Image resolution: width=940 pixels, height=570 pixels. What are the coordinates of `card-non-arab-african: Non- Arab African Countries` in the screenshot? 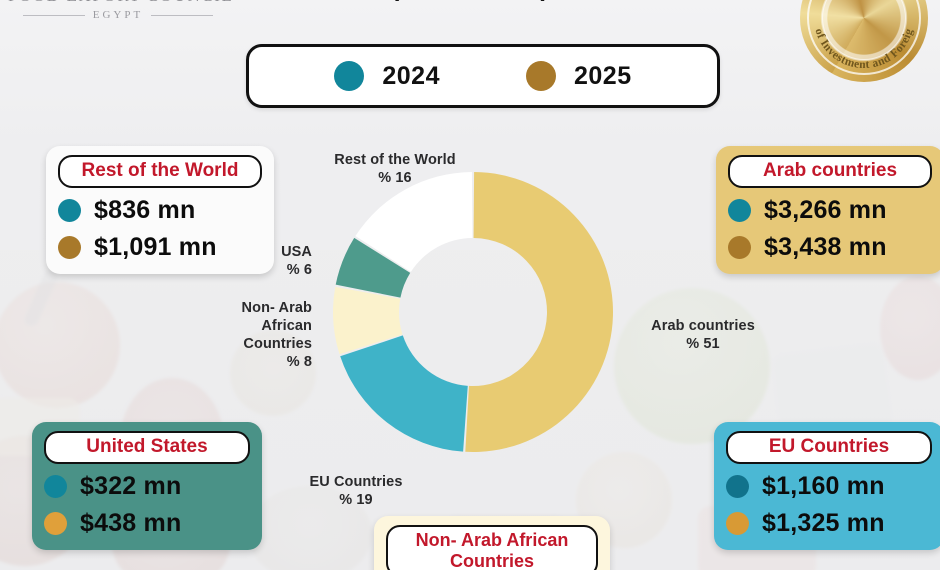 It's located at (492, 543).